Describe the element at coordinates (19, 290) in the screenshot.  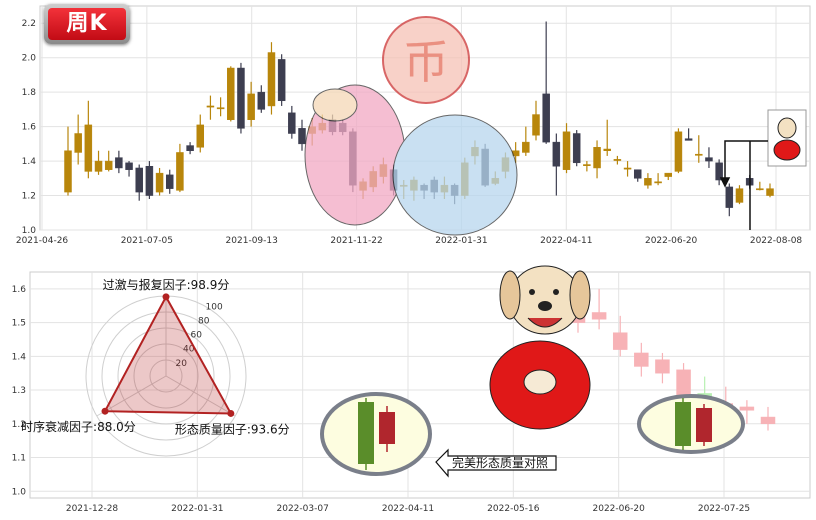
I see `chart2-ytick-label: 1.6` at that location.